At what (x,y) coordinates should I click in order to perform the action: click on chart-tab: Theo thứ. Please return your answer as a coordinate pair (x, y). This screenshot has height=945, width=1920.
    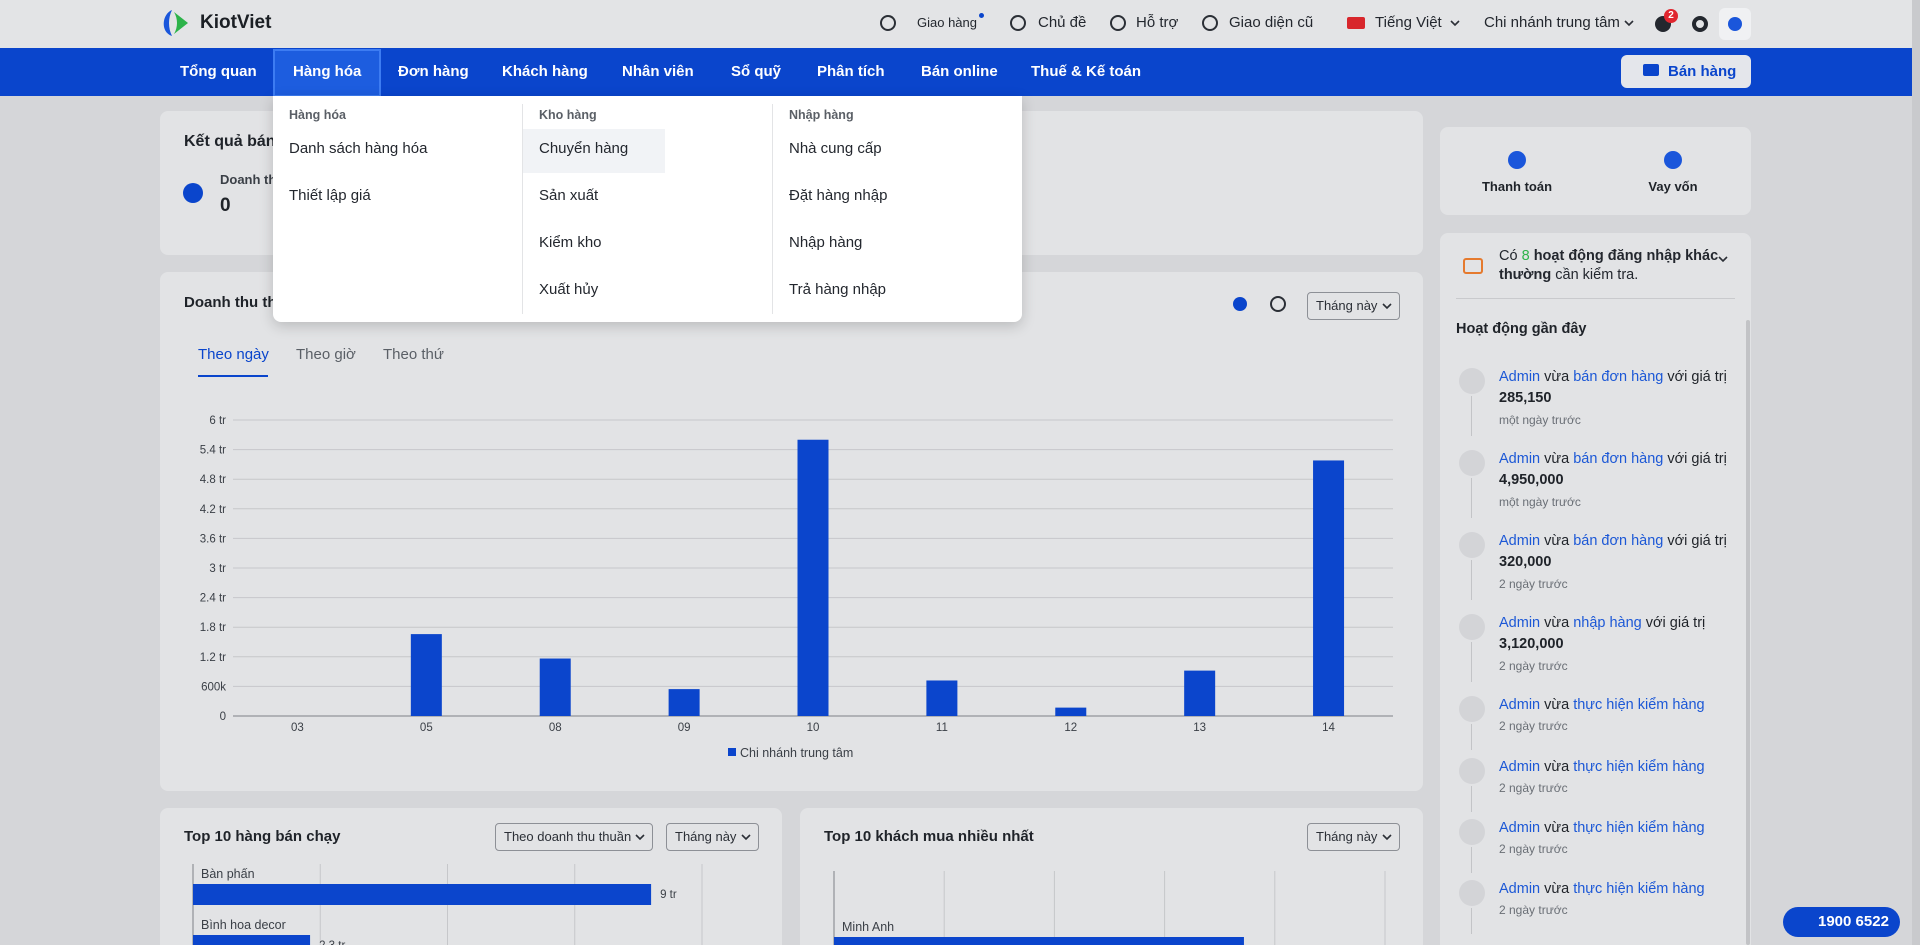
    Looking at the image, I should click on (413, 354).